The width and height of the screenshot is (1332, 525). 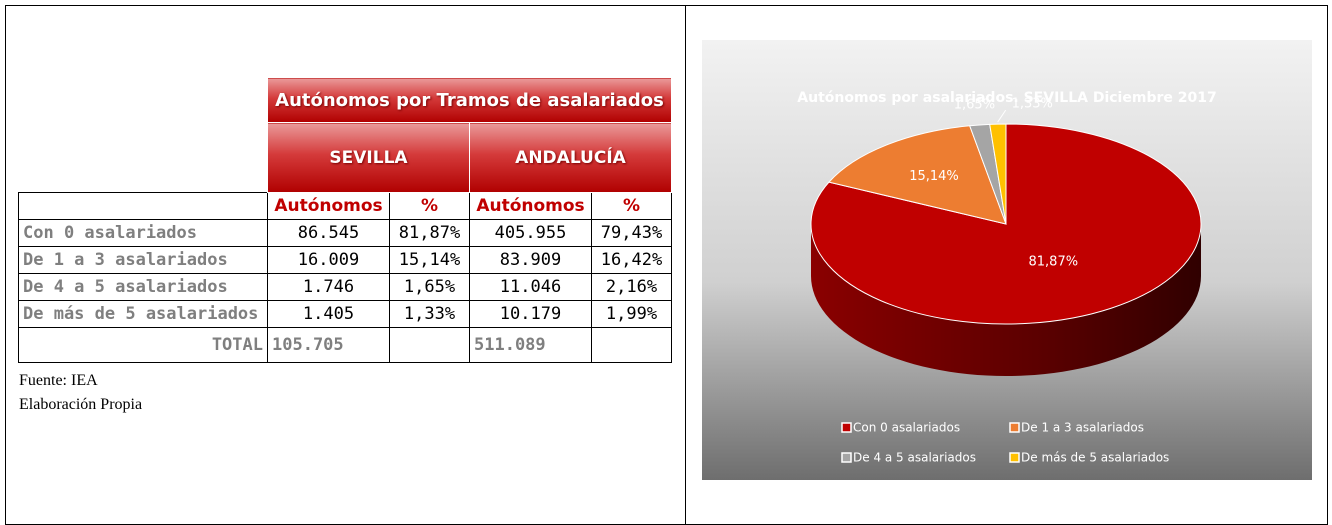 I want to click on note: Fuente: IEA, so click(x=58, y=380).